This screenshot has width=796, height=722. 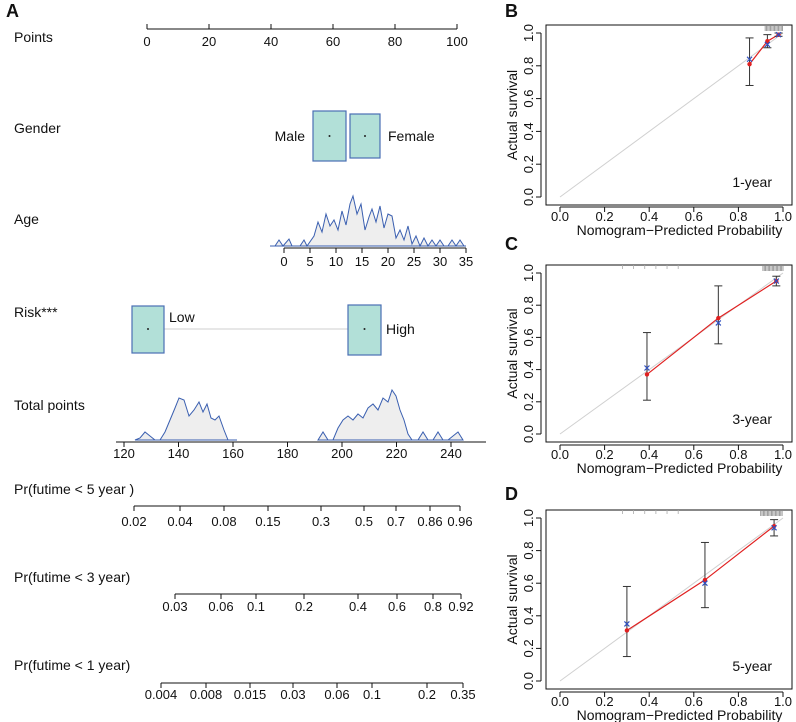 What do you see at coordinates (362, 261) in the screenshot?
I see `age-tick-label: 15` at bounding box center [362, 261].